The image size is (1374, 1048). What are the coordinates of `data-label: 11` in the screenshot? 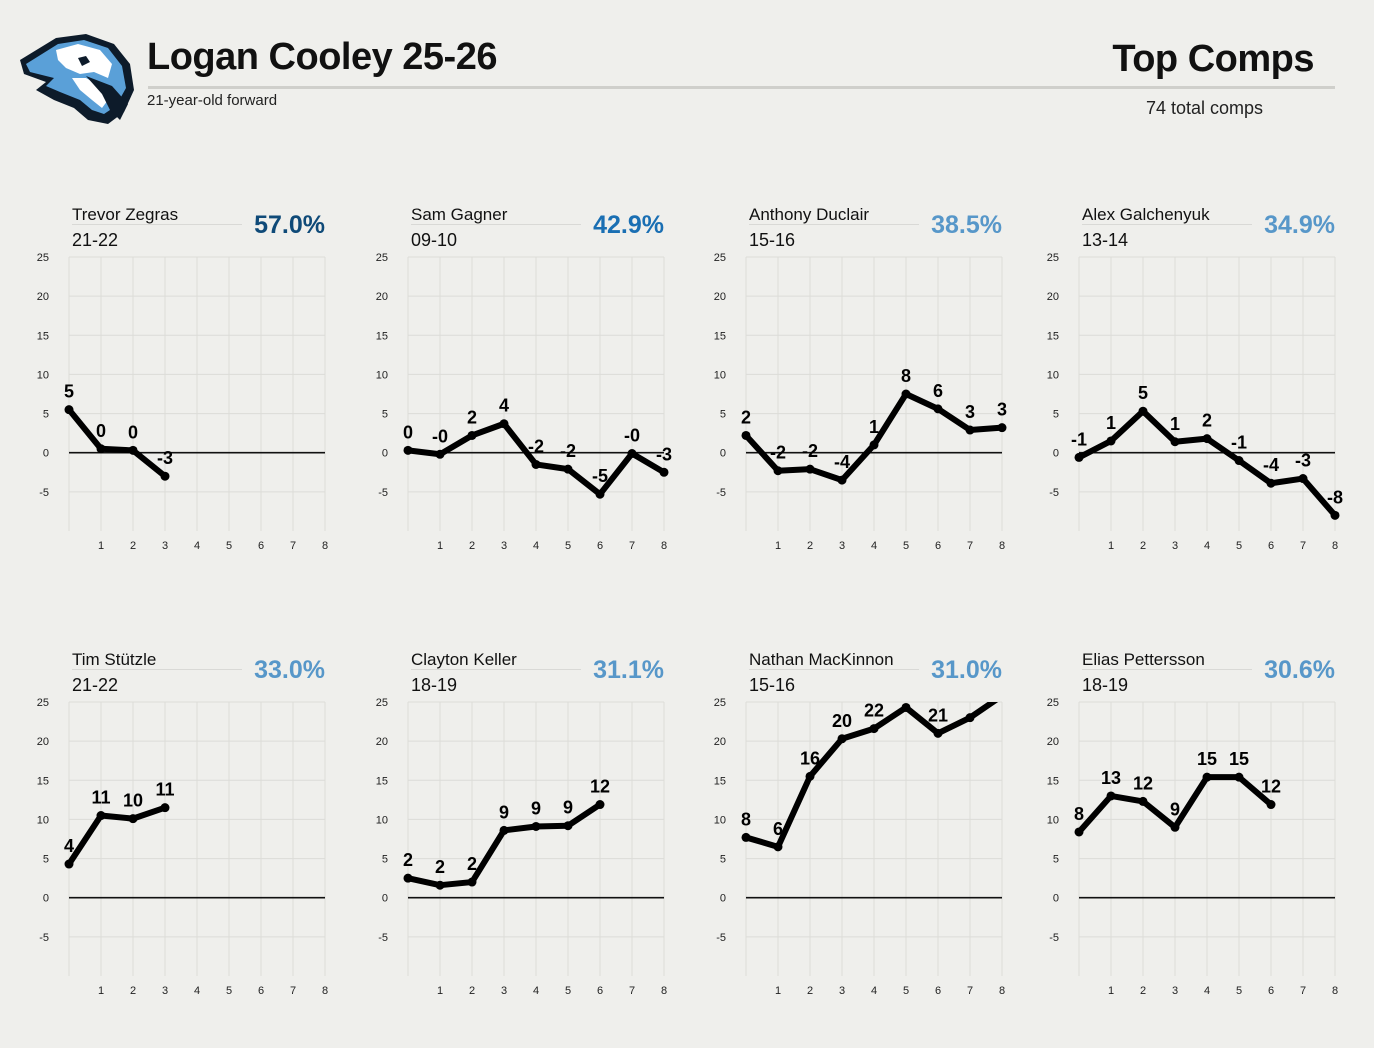 It's located at (164, 790).